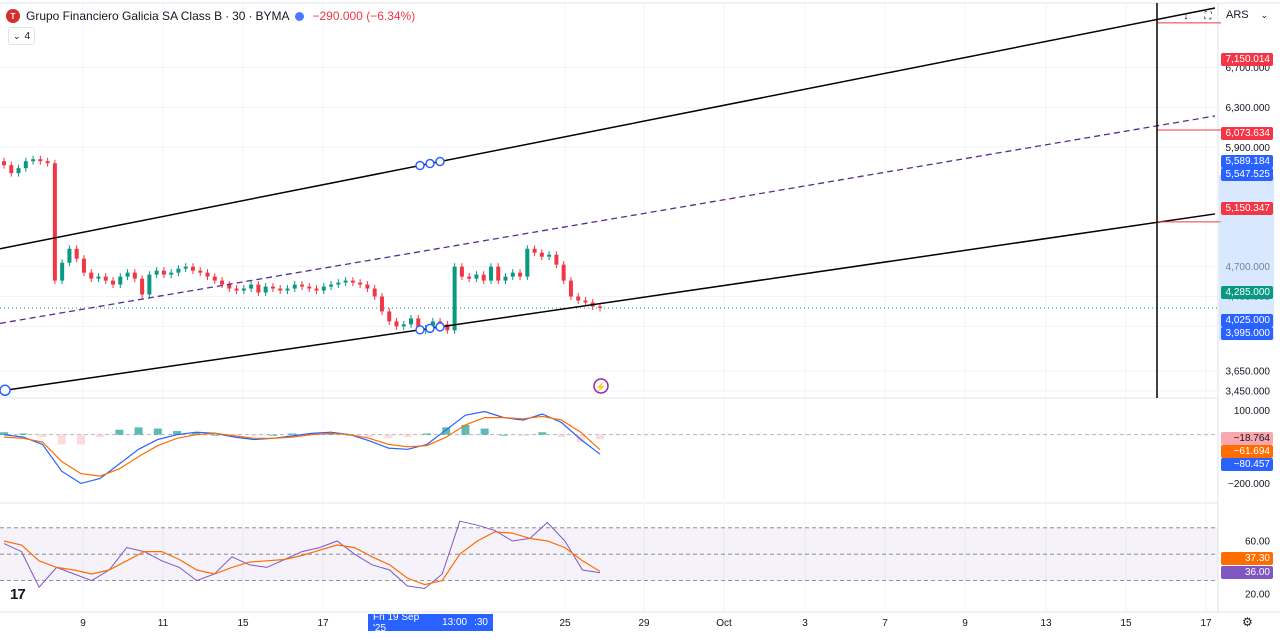  I want to click on currency-label: ARS, so click(1237, 15).